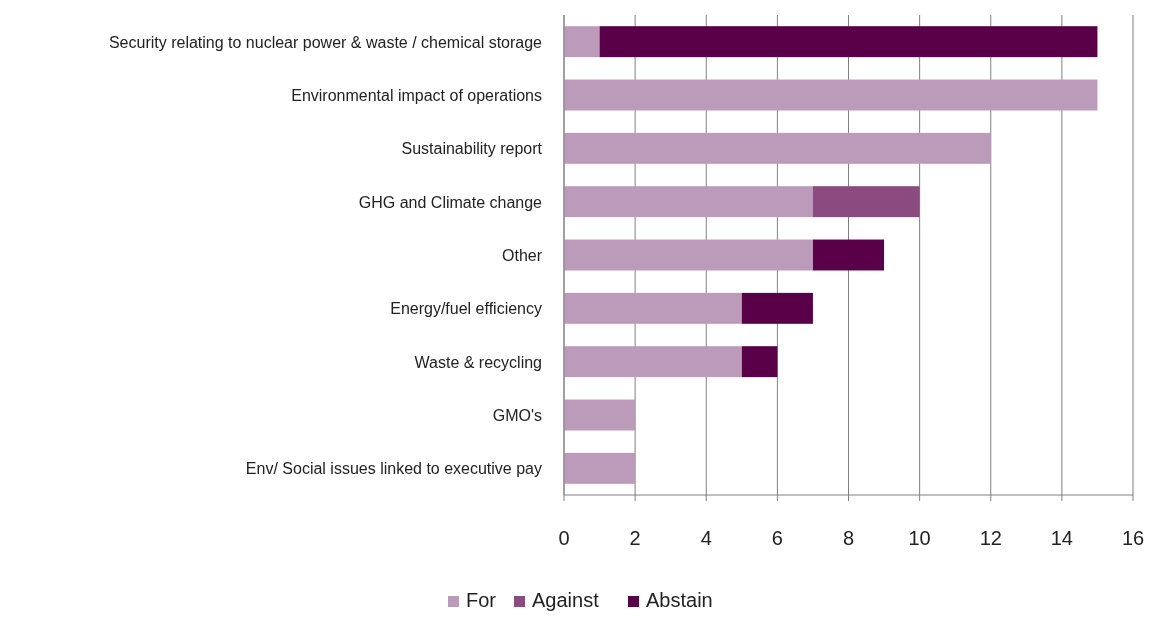  I want to click on y-tick-label: GMO's, so click(517, 415).